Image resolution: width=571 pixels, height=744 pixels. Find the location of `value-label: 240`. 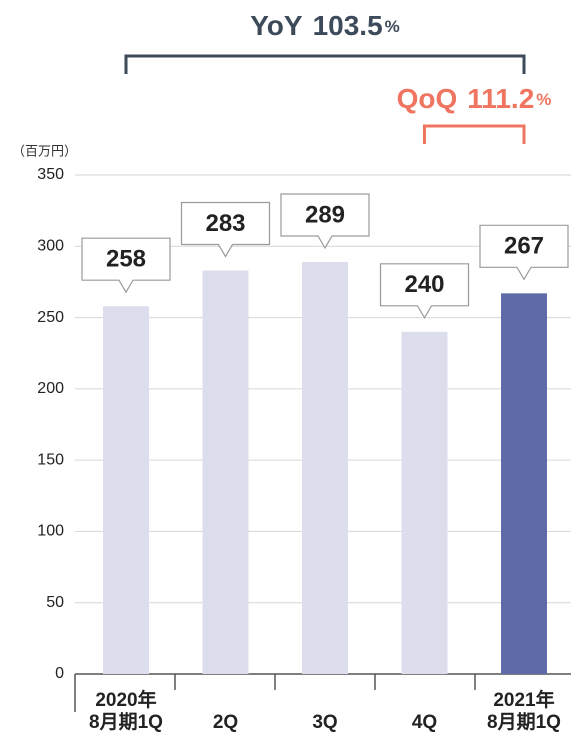

value-label: 240 is located at coordinates (424, 284).